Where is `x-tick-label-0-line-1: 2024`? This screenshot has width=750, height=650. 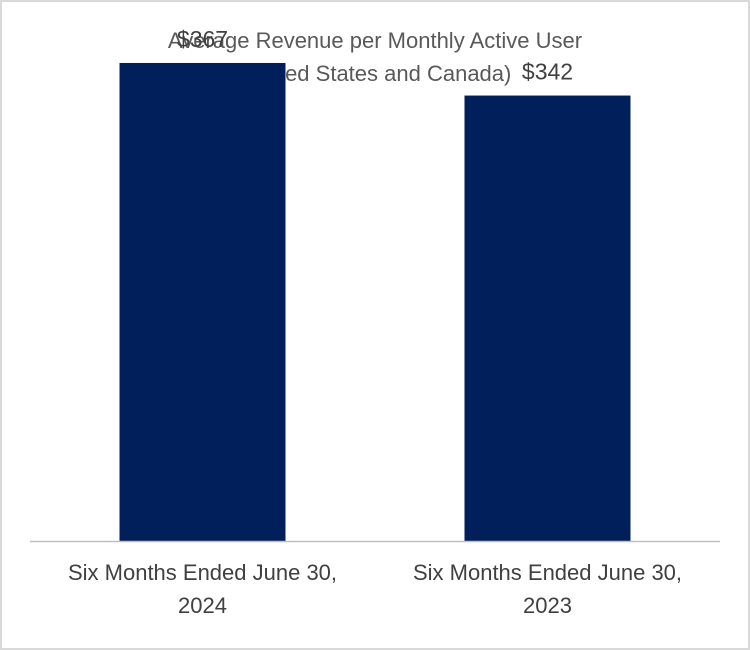
x-tick-label-0-line-1: 2024 is located at coordinates (202, 605).